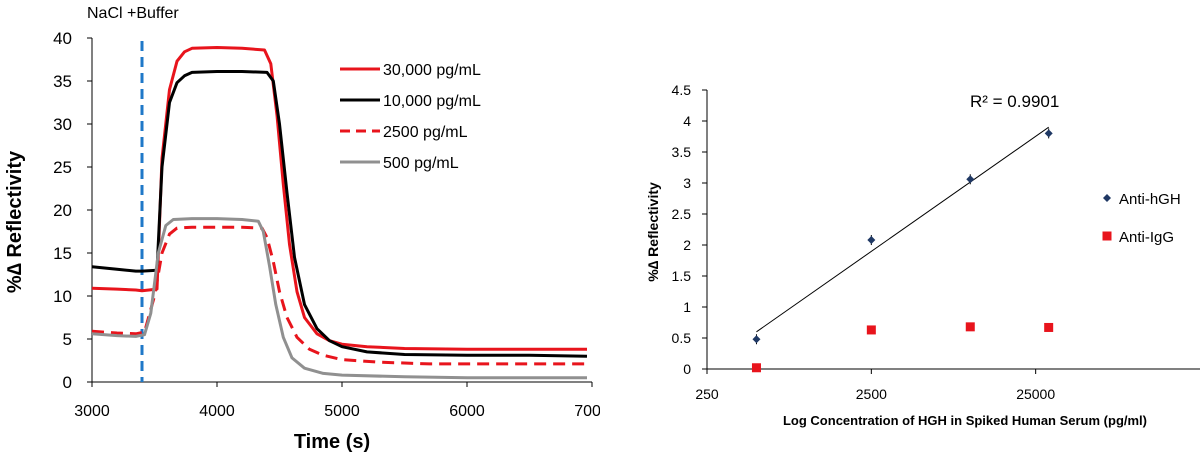  I want to click on left-y-tick-label: 20, so click(62, 210).